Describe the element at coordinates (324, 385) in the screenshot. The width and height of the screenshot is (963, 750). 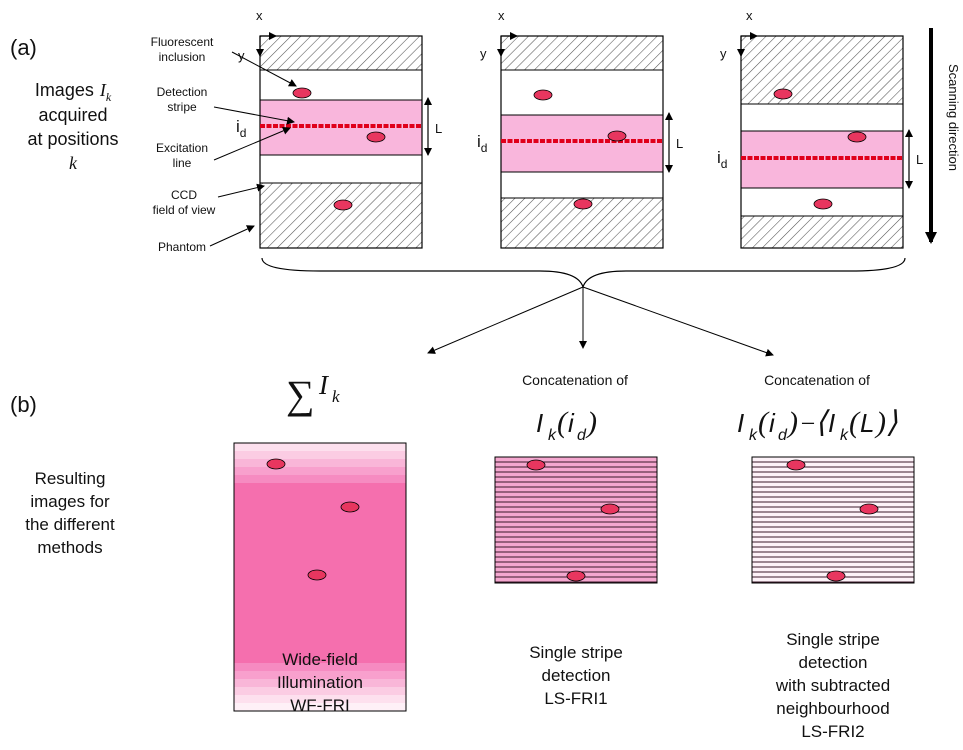
I see `formula-sum-I: I` at that location.